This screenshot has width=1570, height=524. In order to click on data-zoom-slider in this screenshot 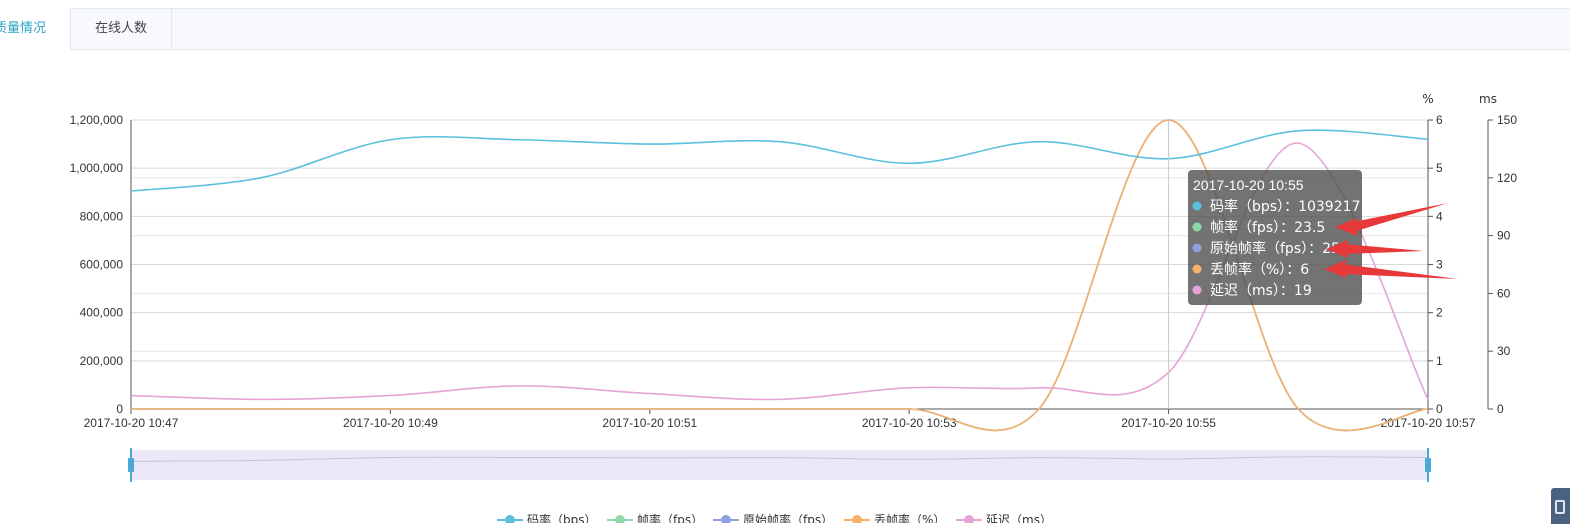, I will do `click(779, 465)`.